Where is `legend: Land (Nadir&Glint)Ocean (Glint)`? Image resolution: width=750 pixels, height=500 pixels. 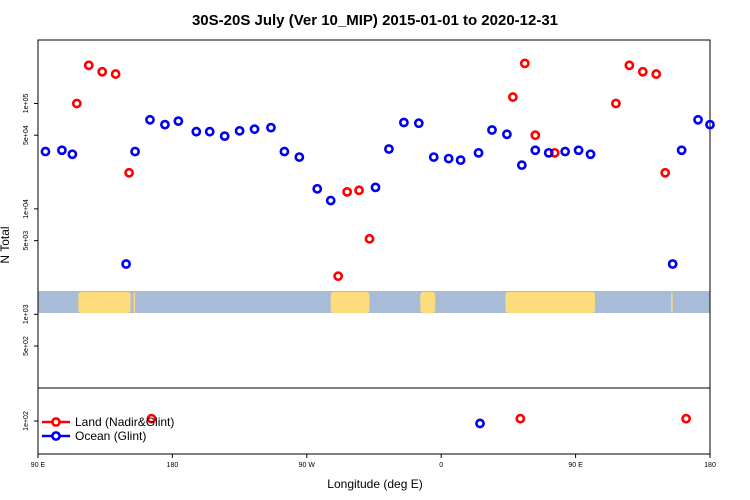
legend: Land (Nadir&Glint)Ocean (Glint) is located at coordinates (108, 429).